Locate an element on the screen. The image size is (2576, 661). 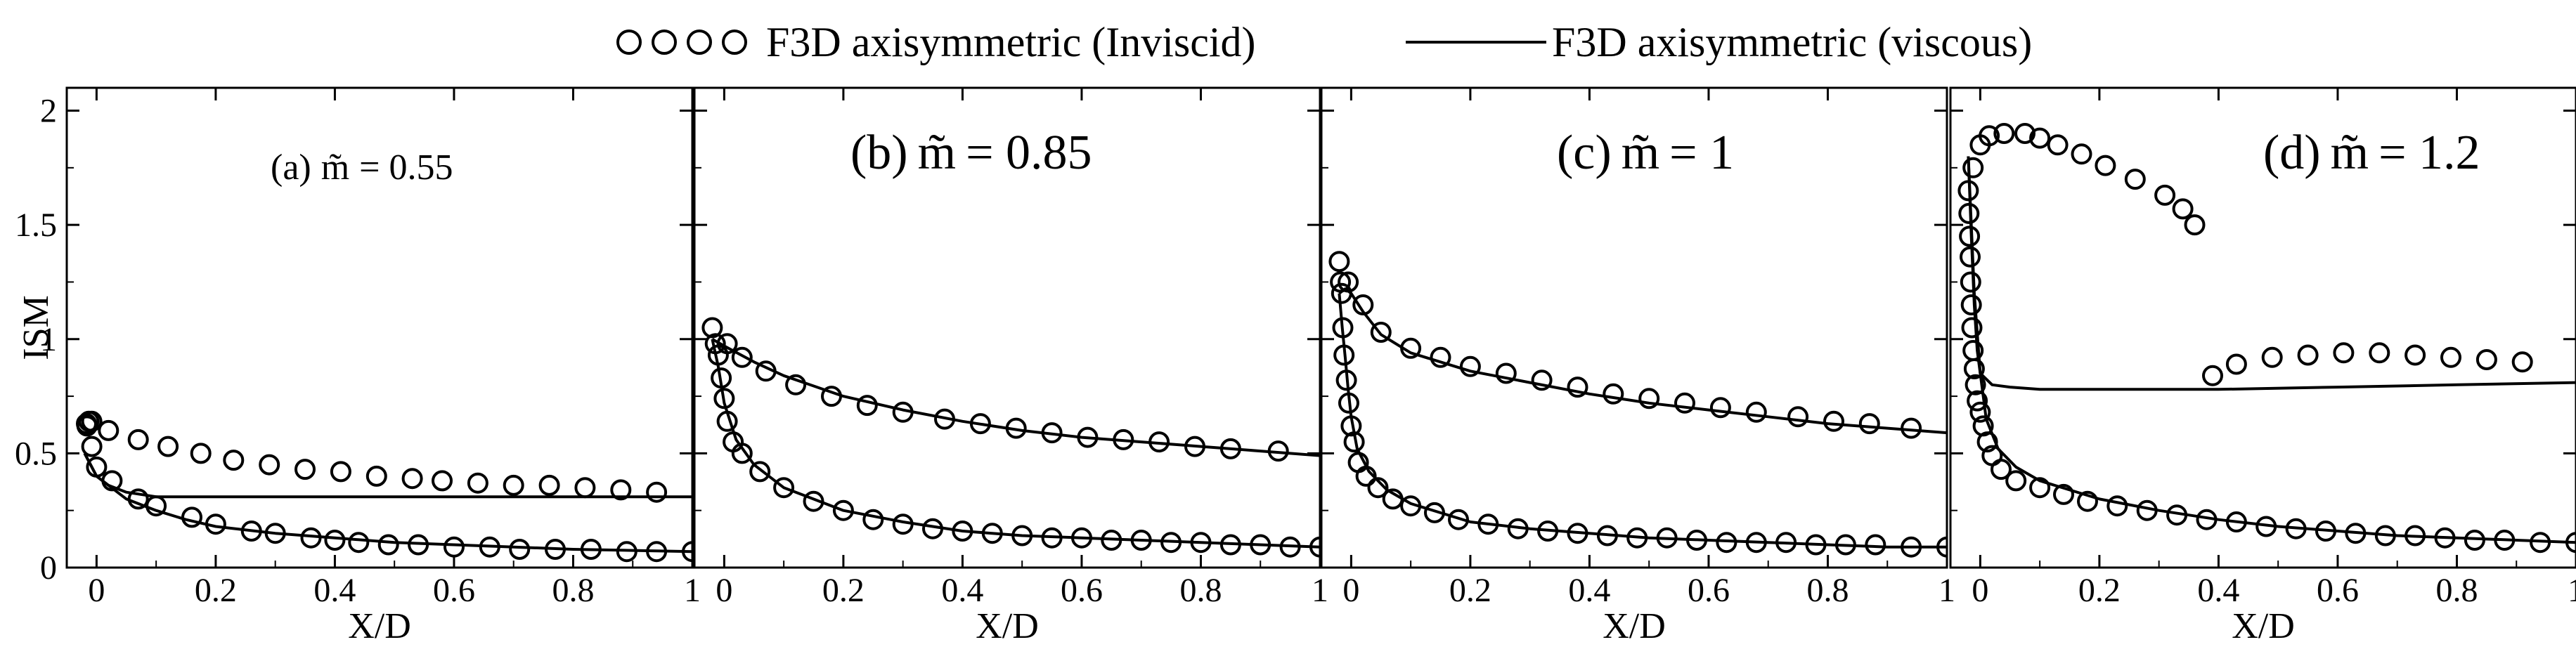
panel-label: (a) m̃ = 0.55 is located at coordinates (362, 168).